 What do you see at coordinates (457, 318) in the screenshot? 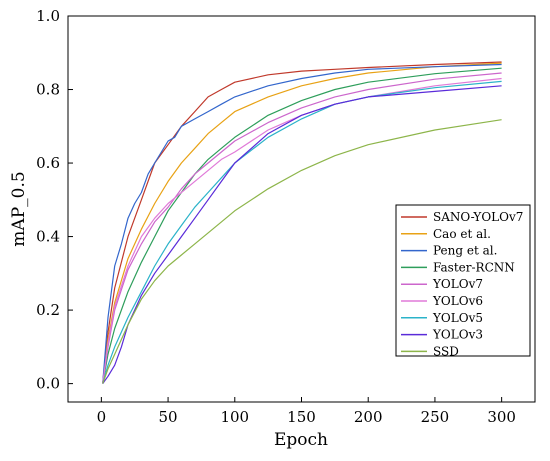
I see `legend-label: YOLOv5` at bounding box center [457, 318].